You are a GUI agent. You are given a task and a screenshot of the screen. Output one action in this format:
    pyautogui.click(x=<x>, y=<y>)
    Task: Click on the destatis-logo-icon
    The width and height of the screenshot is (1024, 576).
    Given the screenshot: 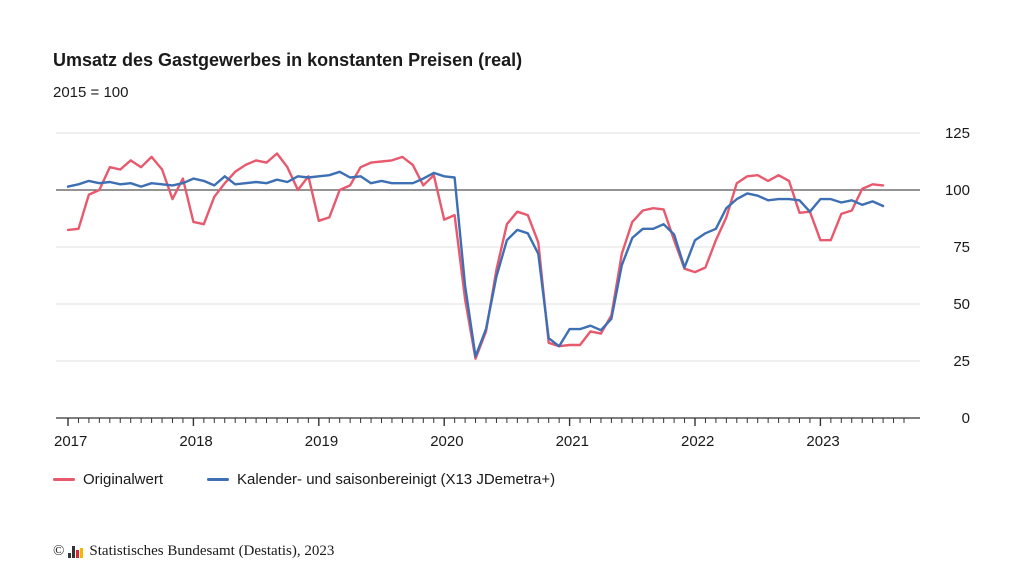 What is the action you would take?
    pyautogui.click(x=76, y=551)
    